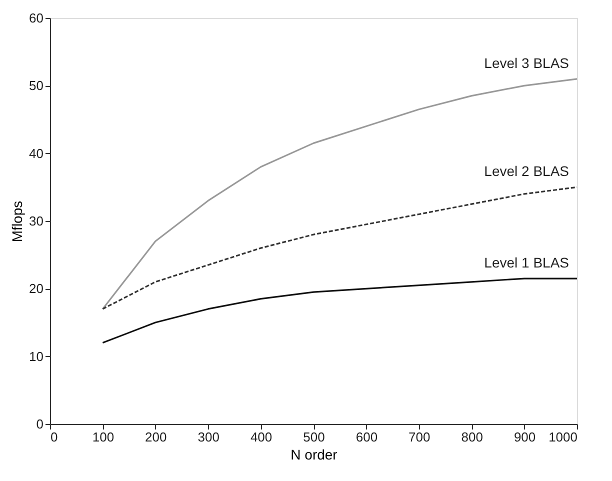  I want to click on x-axis-title: N order, so click(314, 454).